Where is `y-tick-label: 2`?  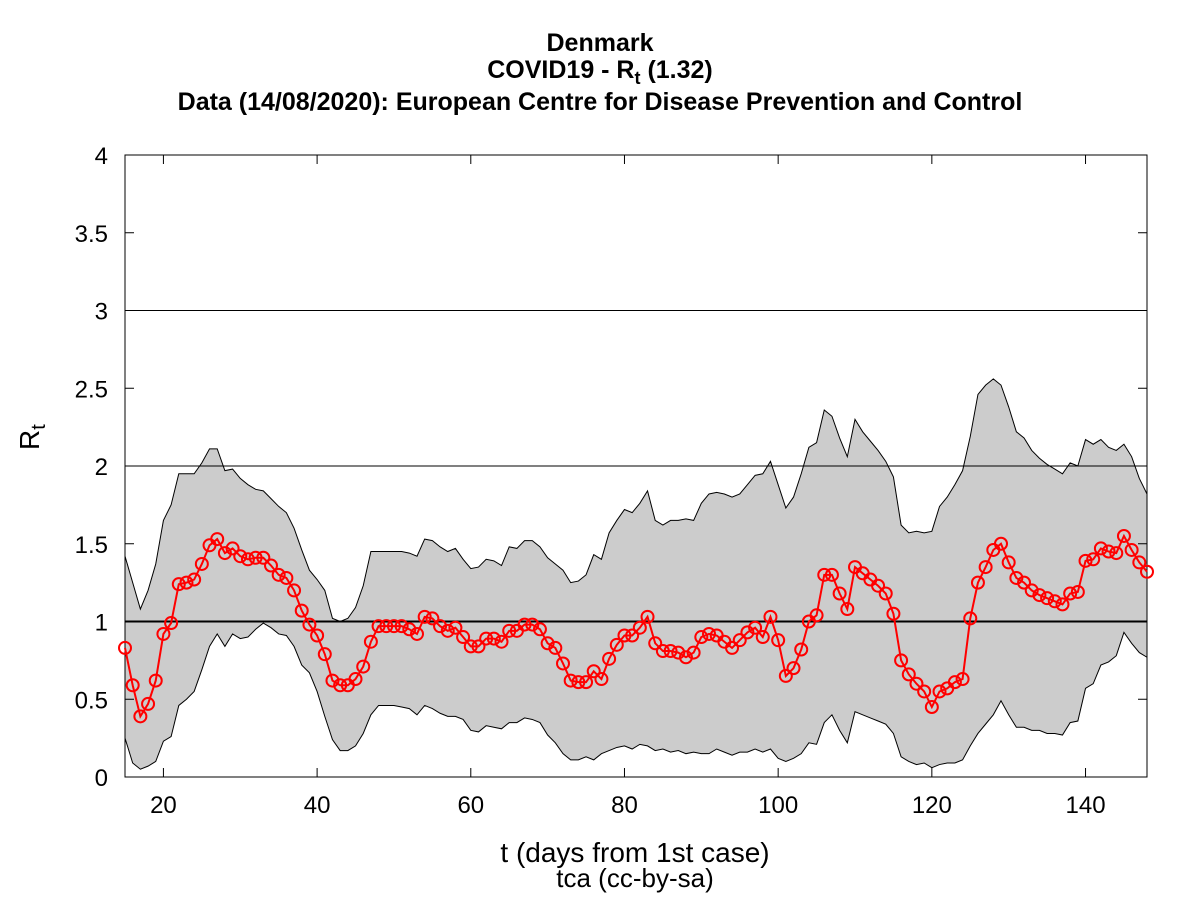
y-tick-label: 2 is located at coordinates (101, 467).